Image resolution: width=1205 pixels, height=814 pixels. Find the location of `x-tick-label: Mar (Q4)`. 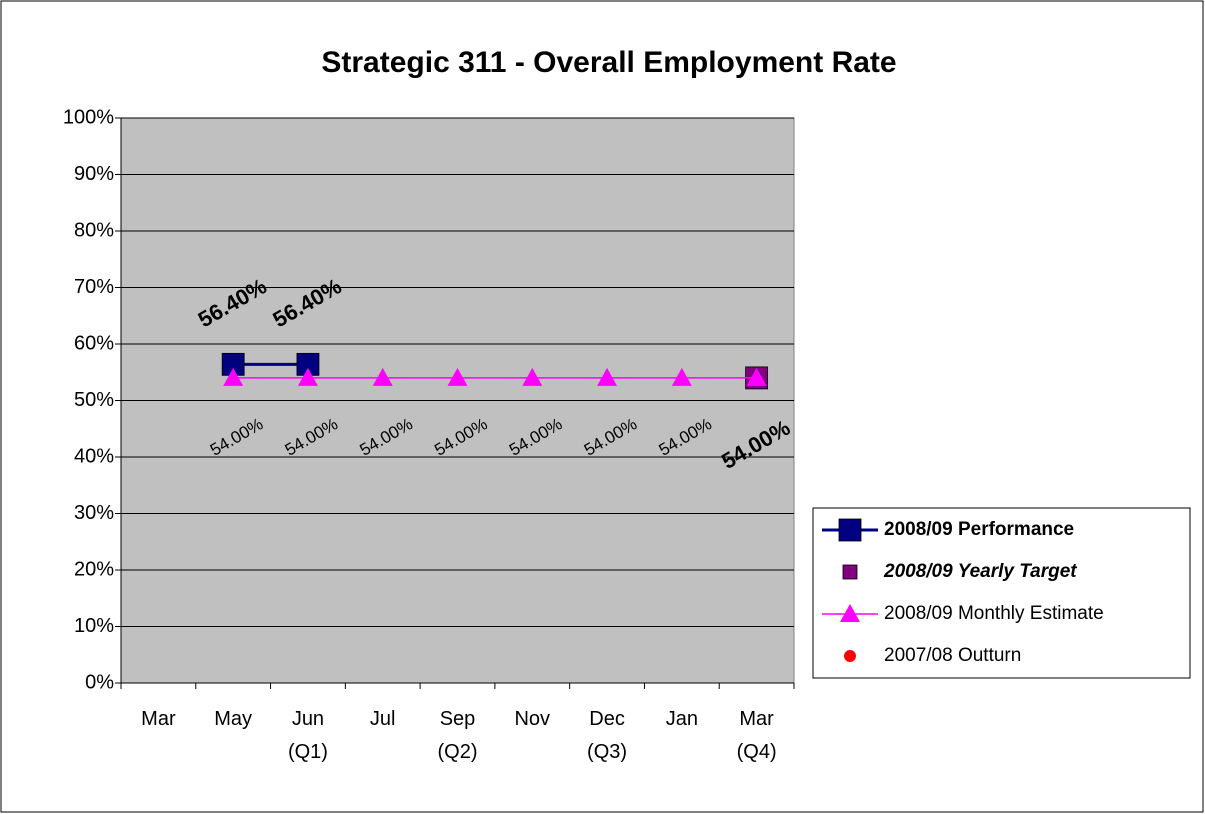

x-tick-label: Mar (Q4) is located at coordinates (757, 735).